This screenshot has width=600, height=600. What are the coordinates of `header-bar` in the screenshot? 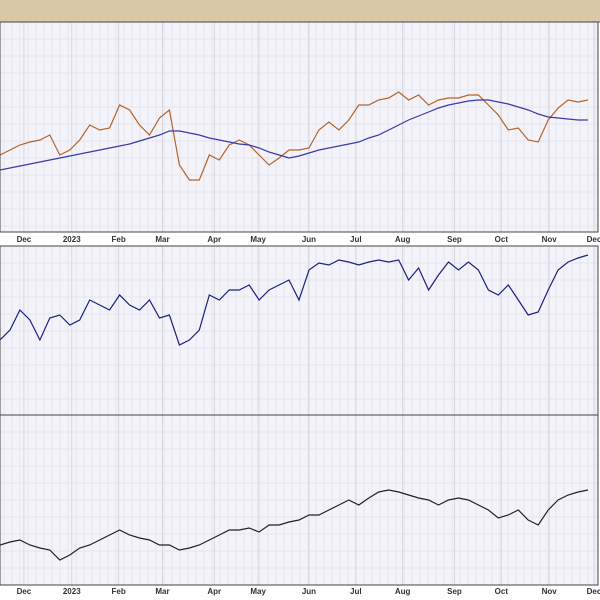 It's located at (300, 11).